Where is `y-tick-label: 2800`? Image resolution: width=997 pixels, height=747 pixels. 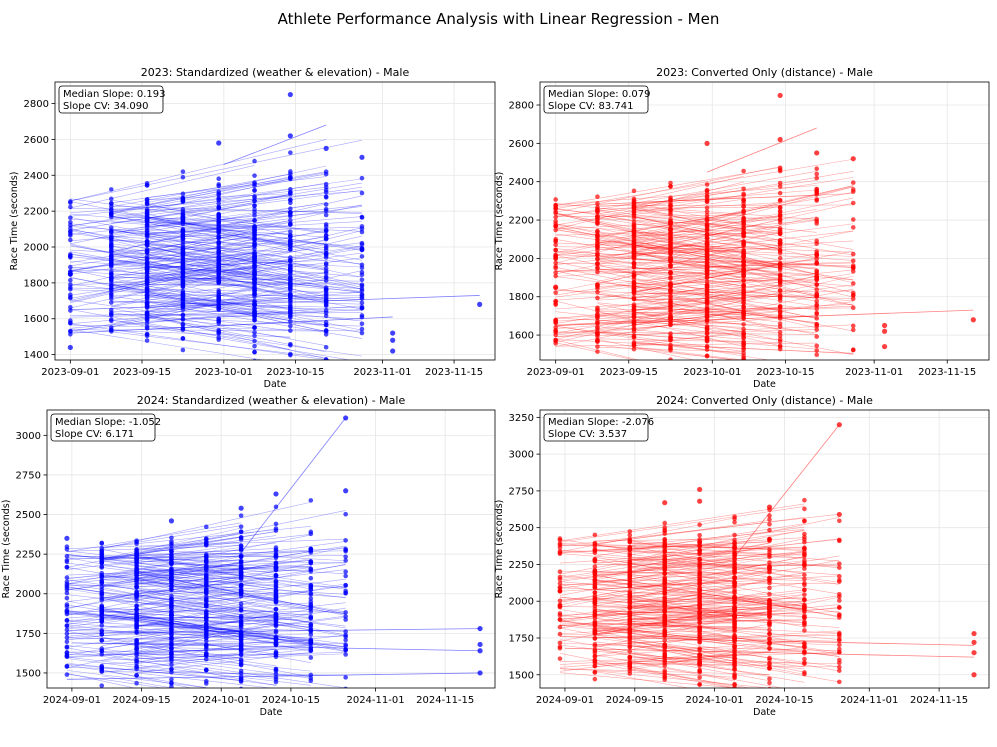
y-tick-label: 2800 is located at coordinates (521, 106).